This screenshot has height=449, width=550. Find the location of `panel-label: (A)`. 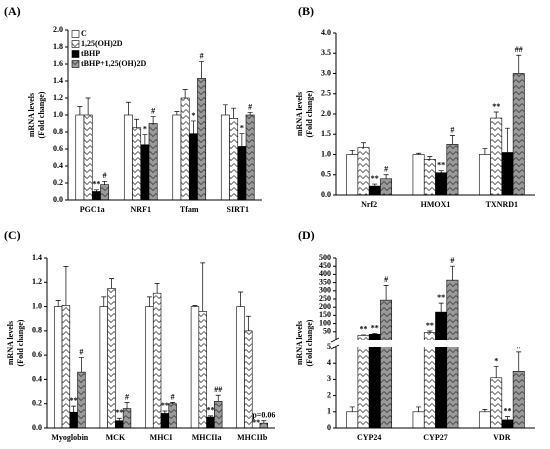

panel-label: (A) is located at coordinates (12, 11).